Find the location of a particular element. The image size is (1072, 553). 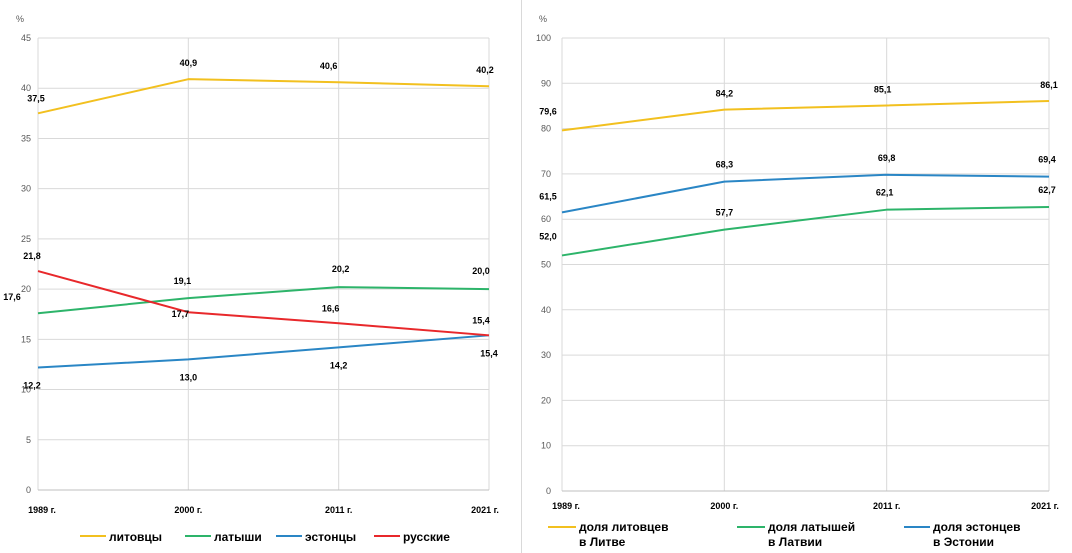

legend-label: доля эстонцев is located at coordinates (976, 527).